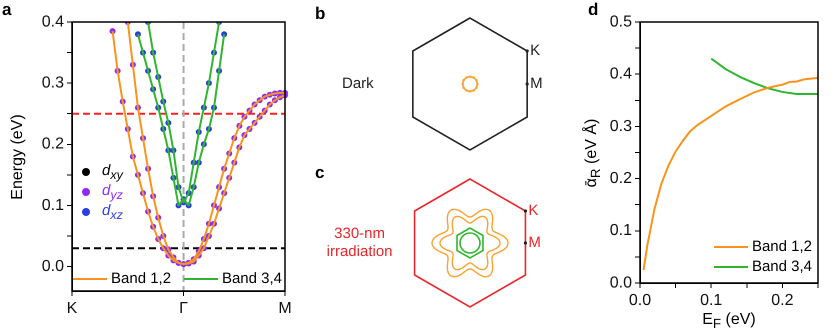 Image resolution: width=840 pixels, height=335 pixels. I want to click on legend-label: d$_{xz}$, so click(112, 212).